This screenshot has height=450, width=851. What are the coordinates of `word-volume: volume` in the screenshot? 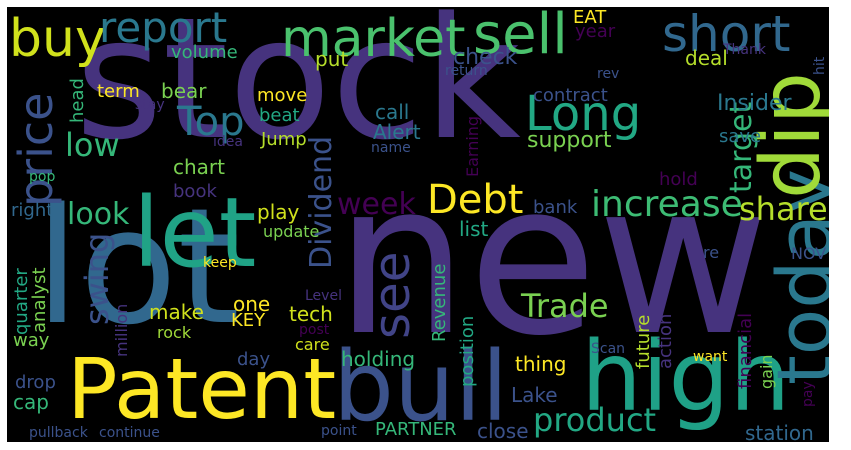 It's located at (204, 52).